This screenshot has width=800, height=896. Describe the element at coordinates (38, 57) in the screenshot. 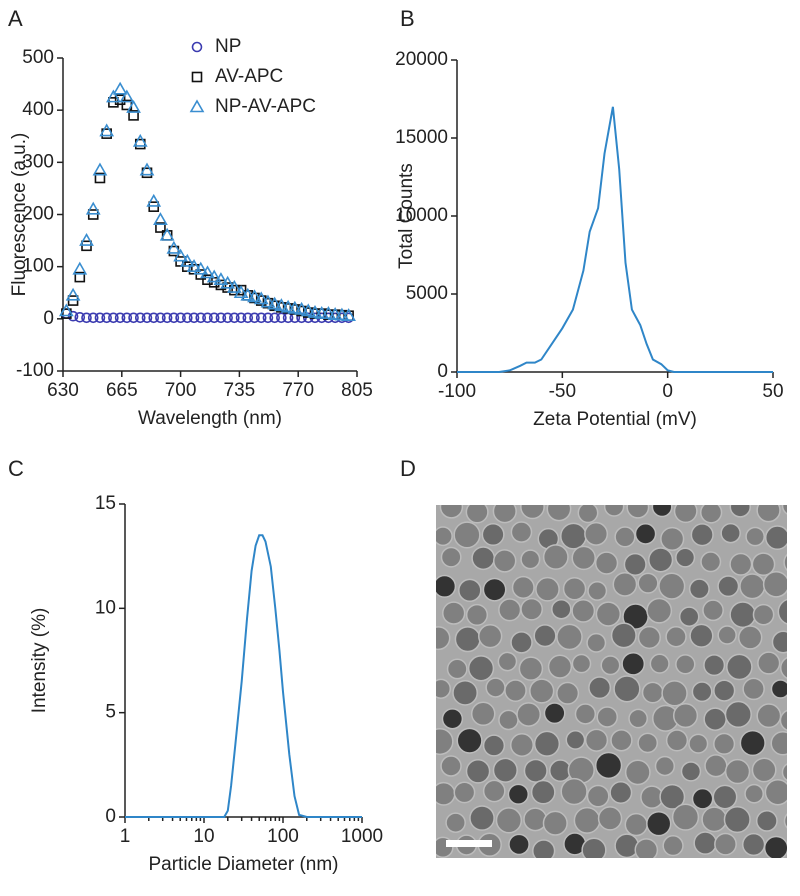

I see `y-tick-label: 500` at that location.